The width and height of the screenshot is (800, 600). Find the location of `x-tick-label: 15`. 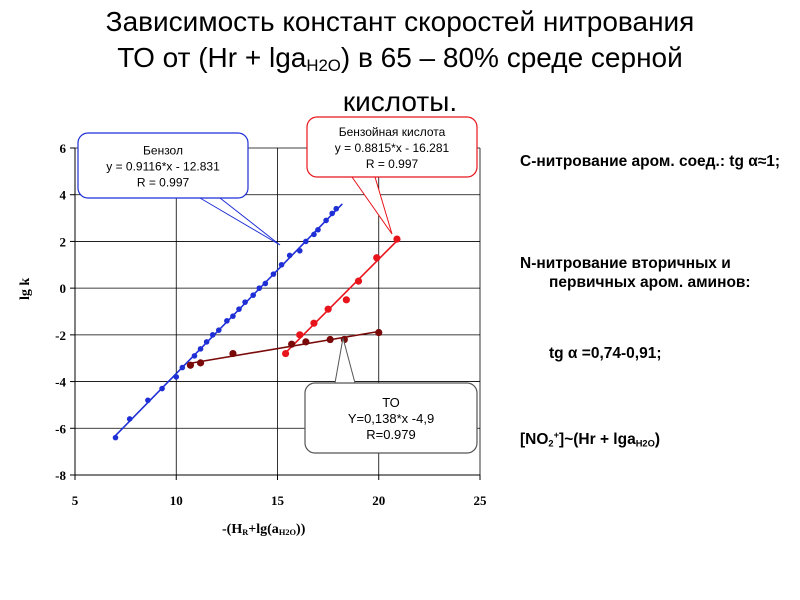

x-tick-label: 15 is located at coordinates (278, 500).